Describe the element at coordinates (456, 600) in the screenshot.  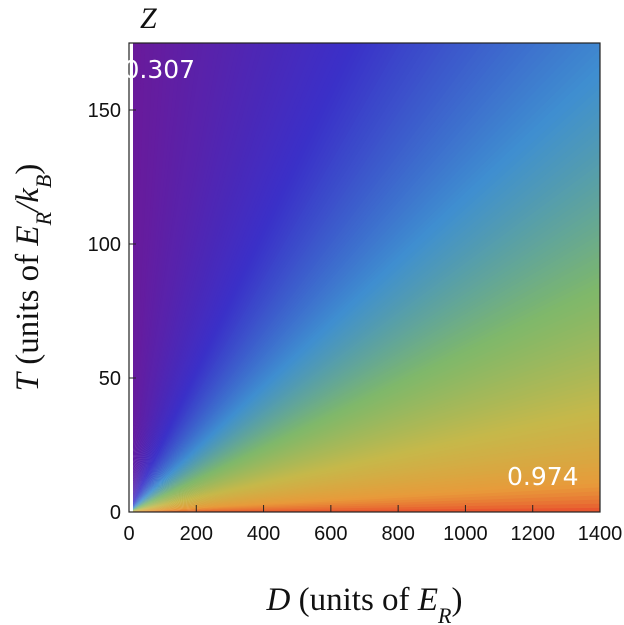
I see `x-axis-close: )` at that location.